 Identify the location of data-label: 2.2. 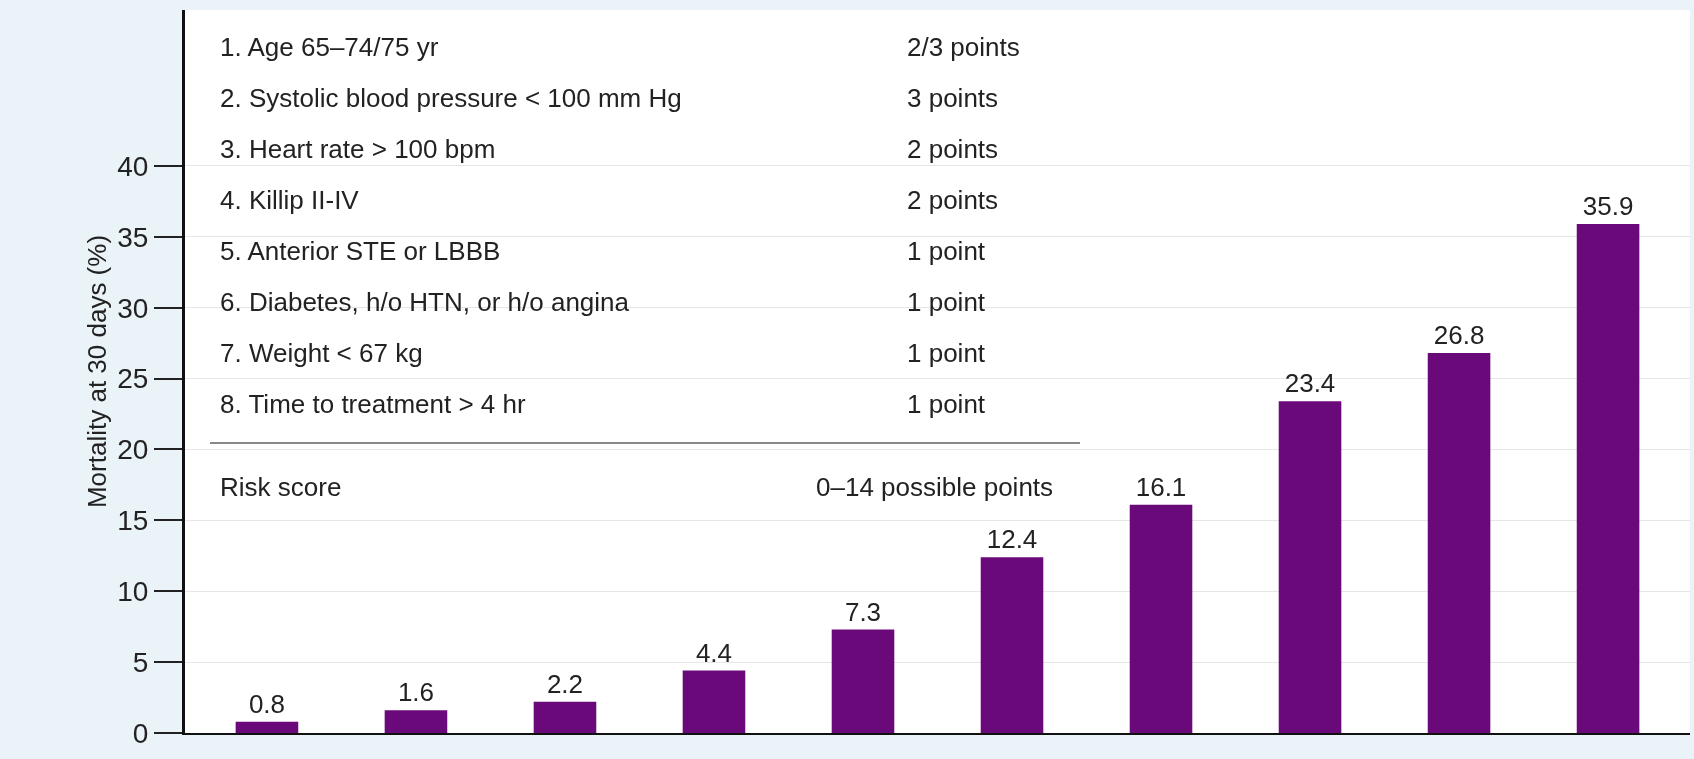
(565, 683).